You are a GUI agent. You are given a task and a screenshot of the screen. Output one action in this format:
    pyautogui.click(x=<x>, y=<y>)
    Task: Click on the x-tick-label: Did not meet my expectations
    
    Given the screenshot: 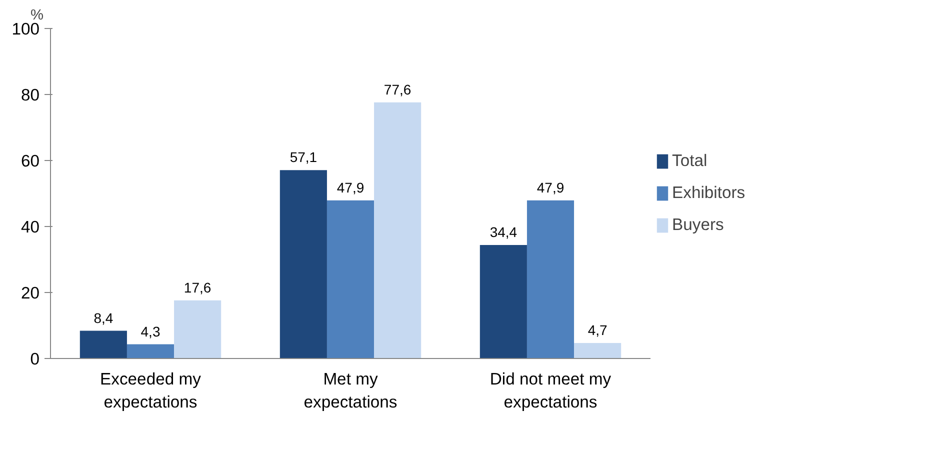 What is the action you would take?
    pyautogui.click(x=551, y=391)
    